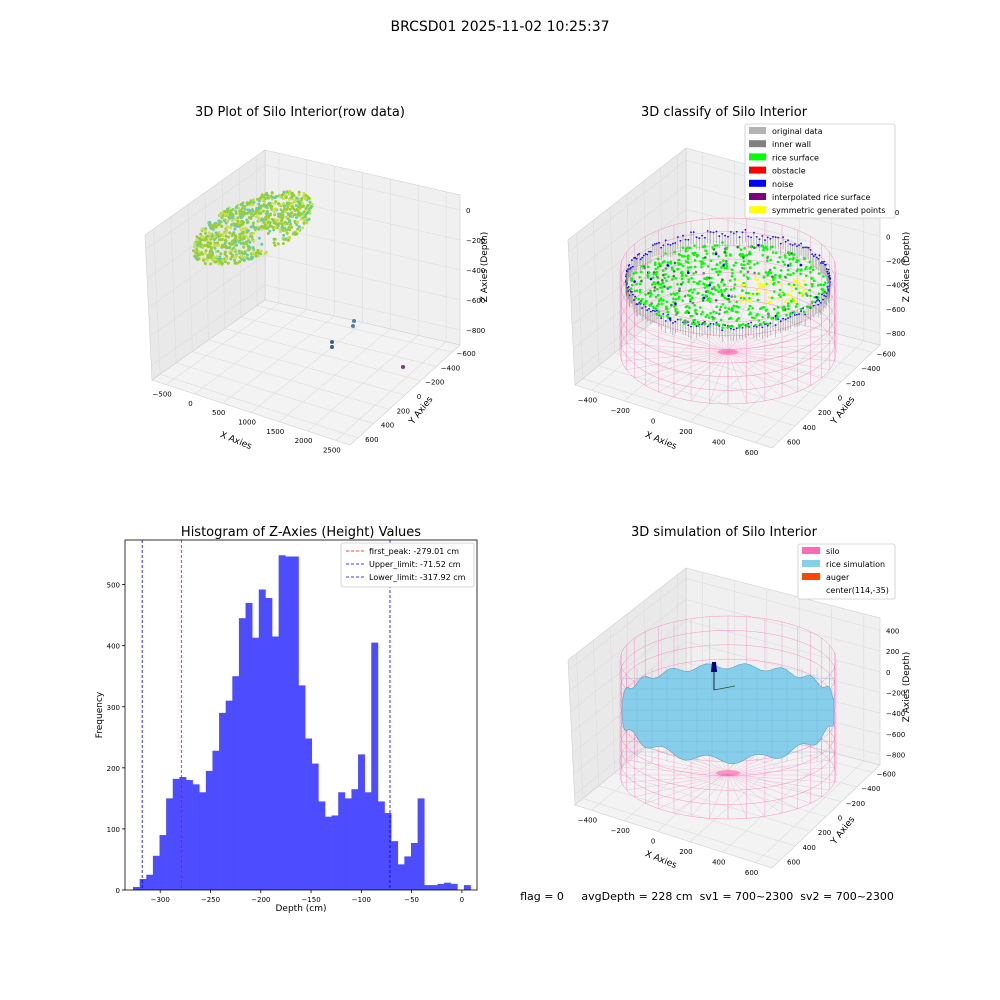 This screenshot has width=1000, height=1000. Describe the element at coordinates (160, 900) in the screenshot. I see `histogram-x-tick-label: −300` at that location.